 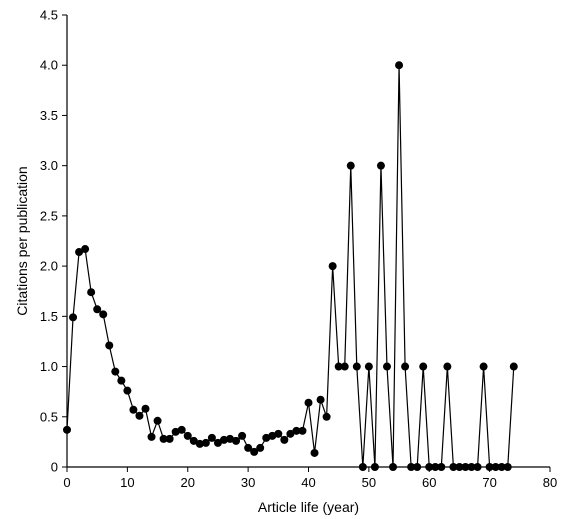 I want to click on x-tick-label: 40, so click(x=308, y=482).